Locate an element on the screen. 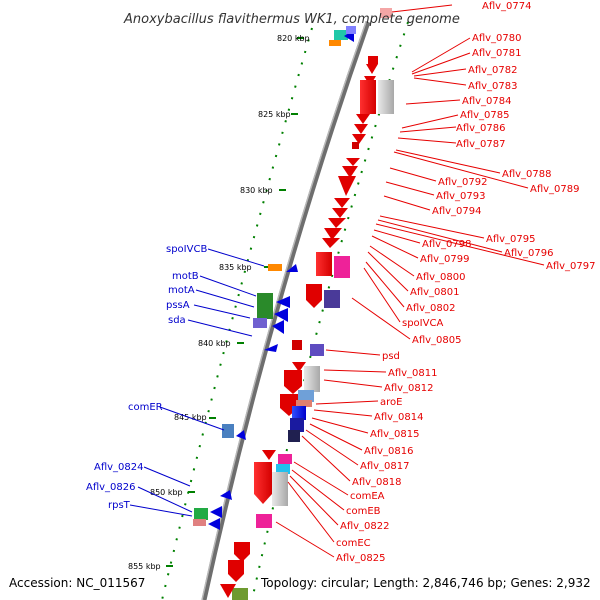  gene-label: Aflv_0782 is located at coordinates (493, 70).